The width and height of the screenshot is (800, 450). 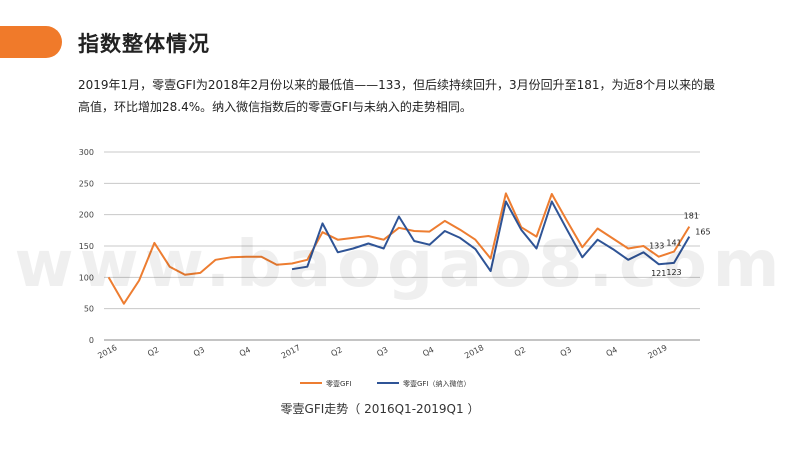 What do you see at coordinates (86, 183) in the screenshot?
I see `y-tick-label: 250` at bounding box center [86, 183].